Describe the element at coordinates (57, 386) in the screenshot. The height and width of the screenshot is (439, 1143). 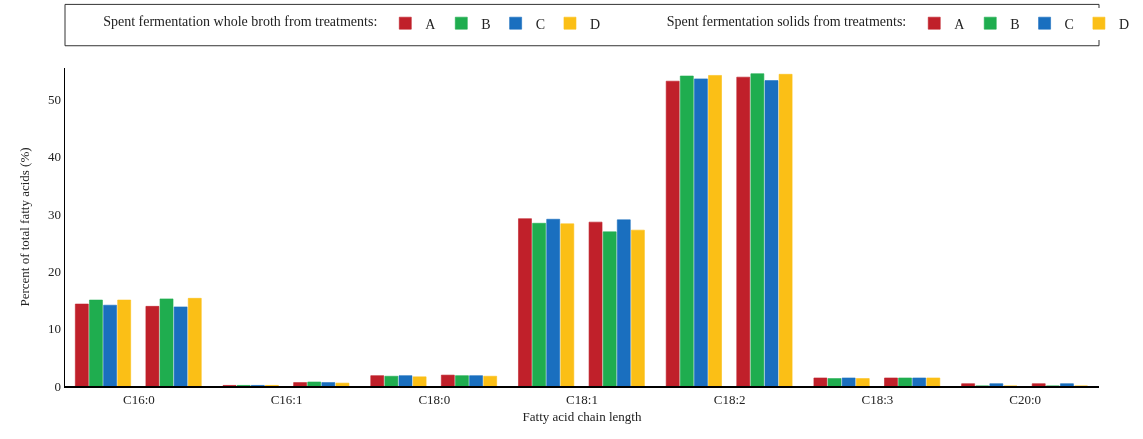
I see `y-tick-label: 0` at that location.